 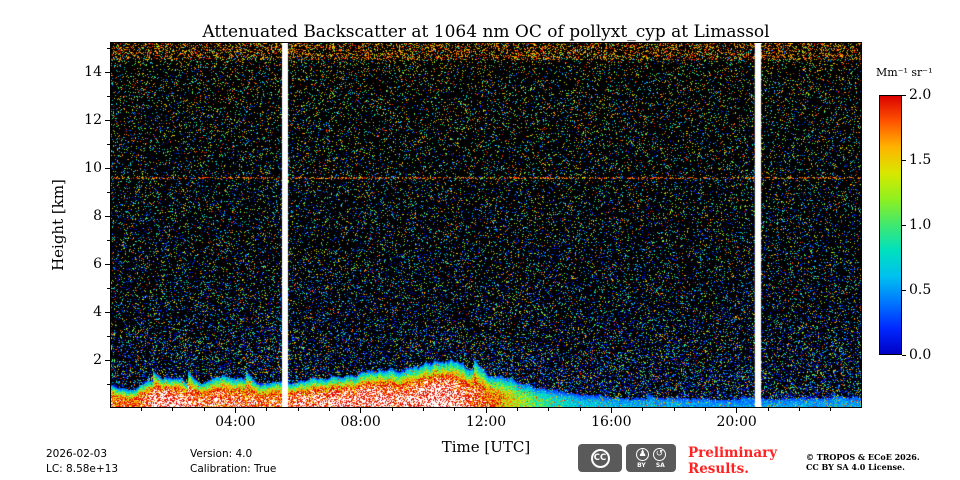 I want to click on x-tick-label: 12:00, so click(x=486, y=422).